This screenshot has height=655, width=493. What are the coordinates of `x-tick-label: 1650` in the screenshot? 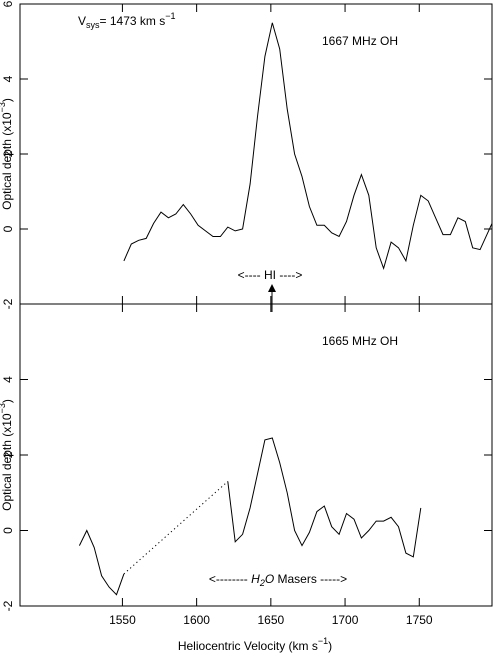 It's located at (270, 620).